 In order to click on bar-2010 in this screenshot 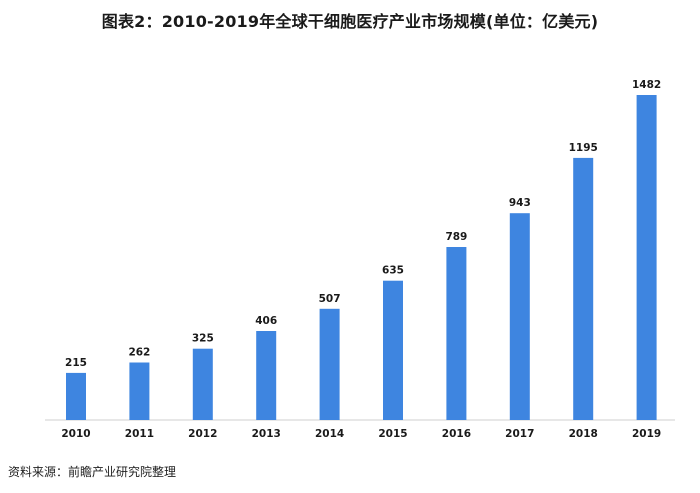, I will do `click(76, 396)`.